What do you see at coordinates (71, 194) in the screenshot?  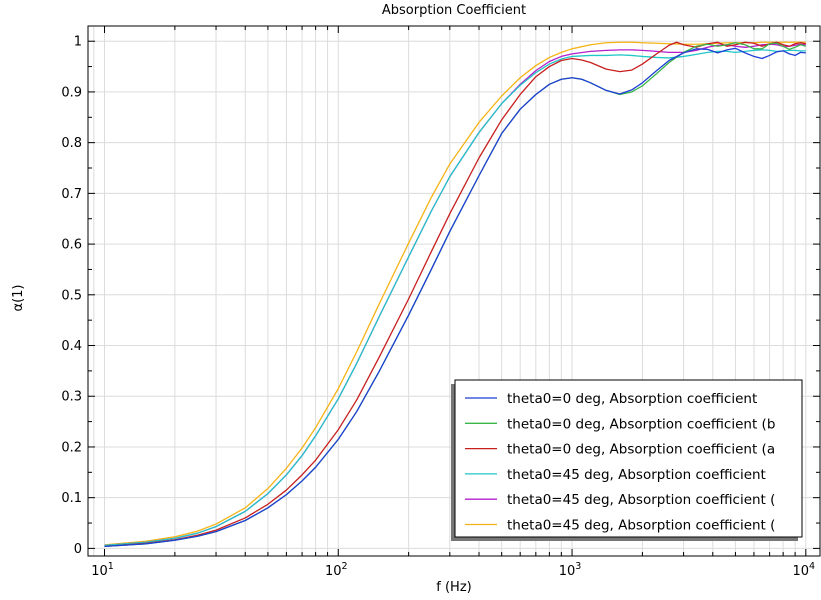 I see `y-tick-label: 0.7` at bounding box center [71, 194].